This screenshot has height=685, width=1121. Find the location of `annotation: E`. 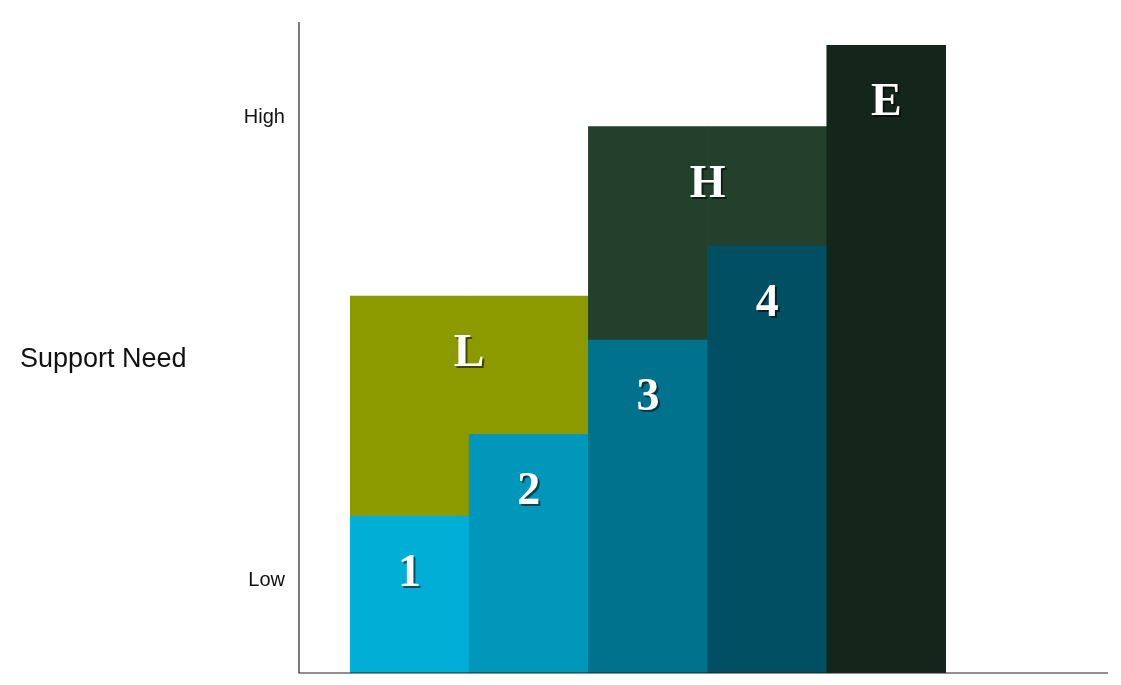

annotation: E is located at coordinates (888, 101).